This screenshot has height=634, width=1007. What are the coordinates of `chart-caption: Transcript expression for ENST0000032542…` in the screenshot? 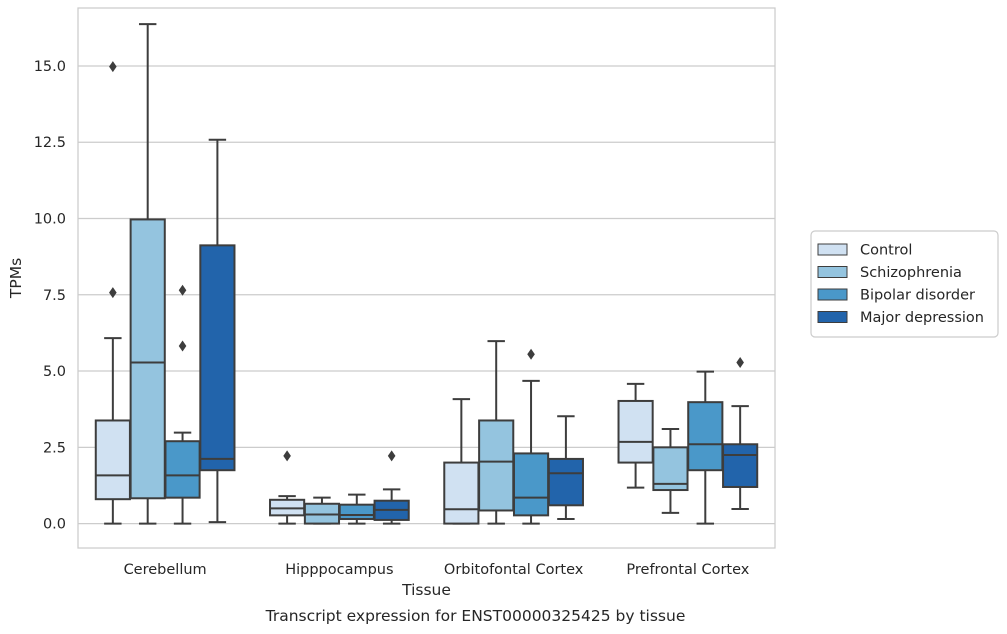 It's located at (475, 616).